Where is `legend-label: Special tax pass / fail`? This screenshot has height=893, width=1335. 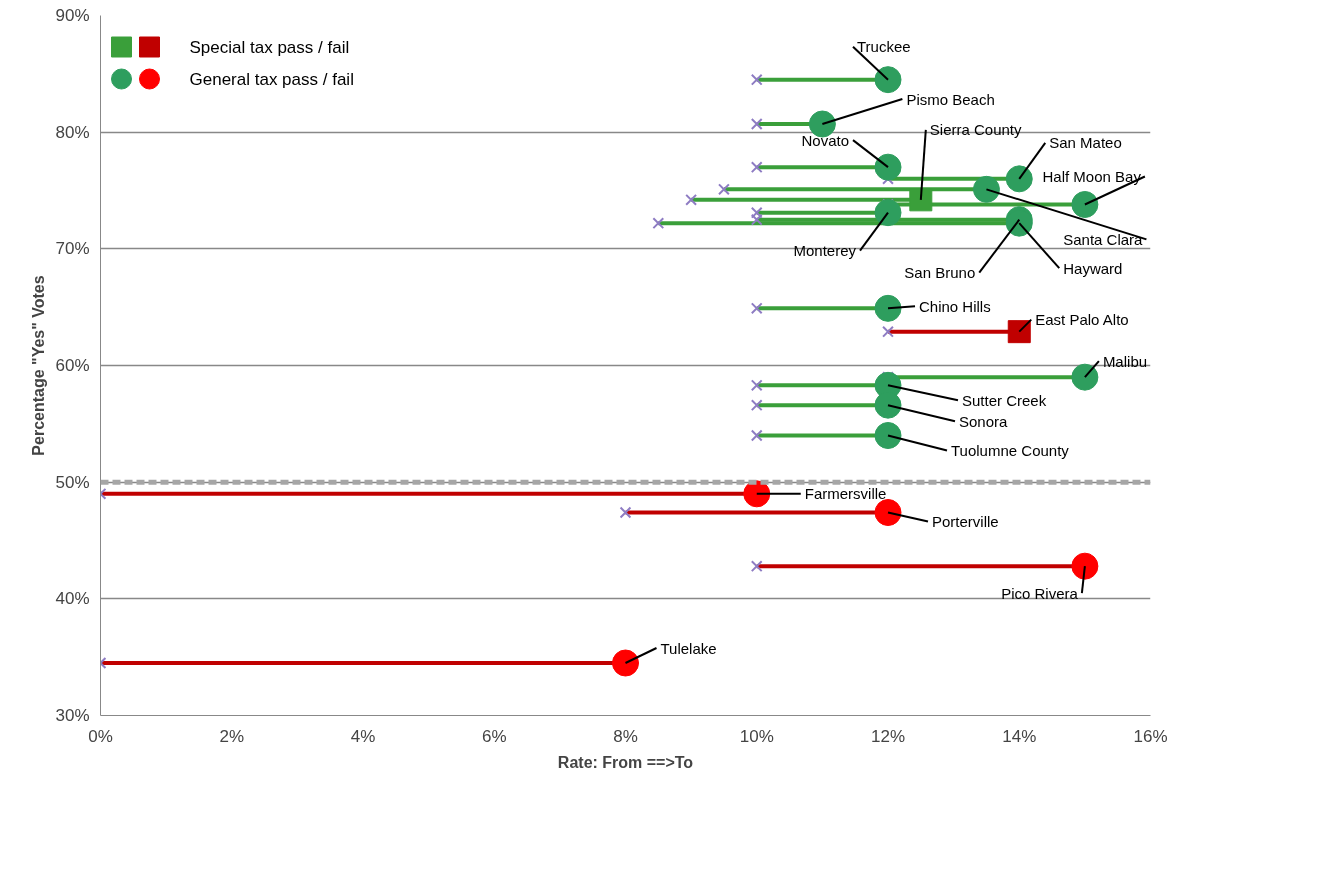
legend-label: Special tax pass / fail is located at coordinates (269, 47).